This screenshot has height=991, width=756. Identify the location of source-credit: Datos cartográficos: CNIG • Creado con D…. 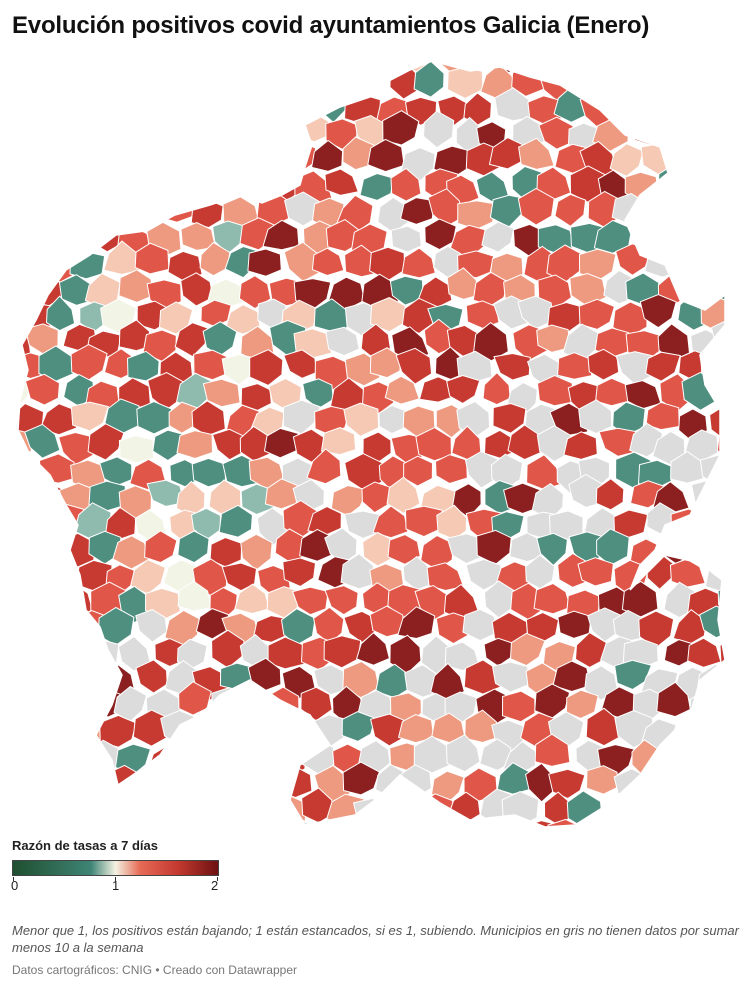
(154, 970).